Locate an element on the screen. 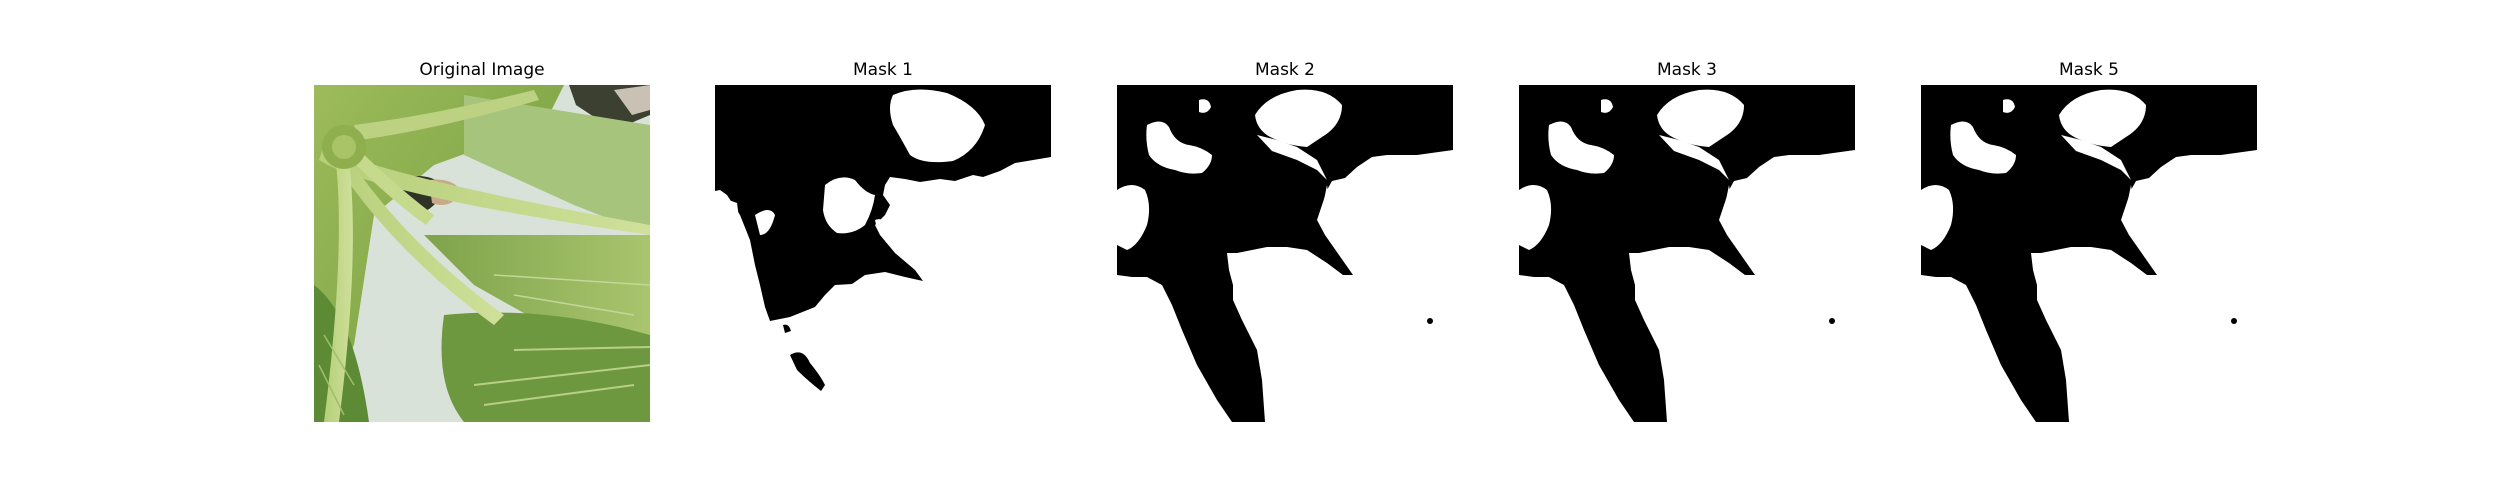  panel-title: Original Image is located at coordinates (482, 70).